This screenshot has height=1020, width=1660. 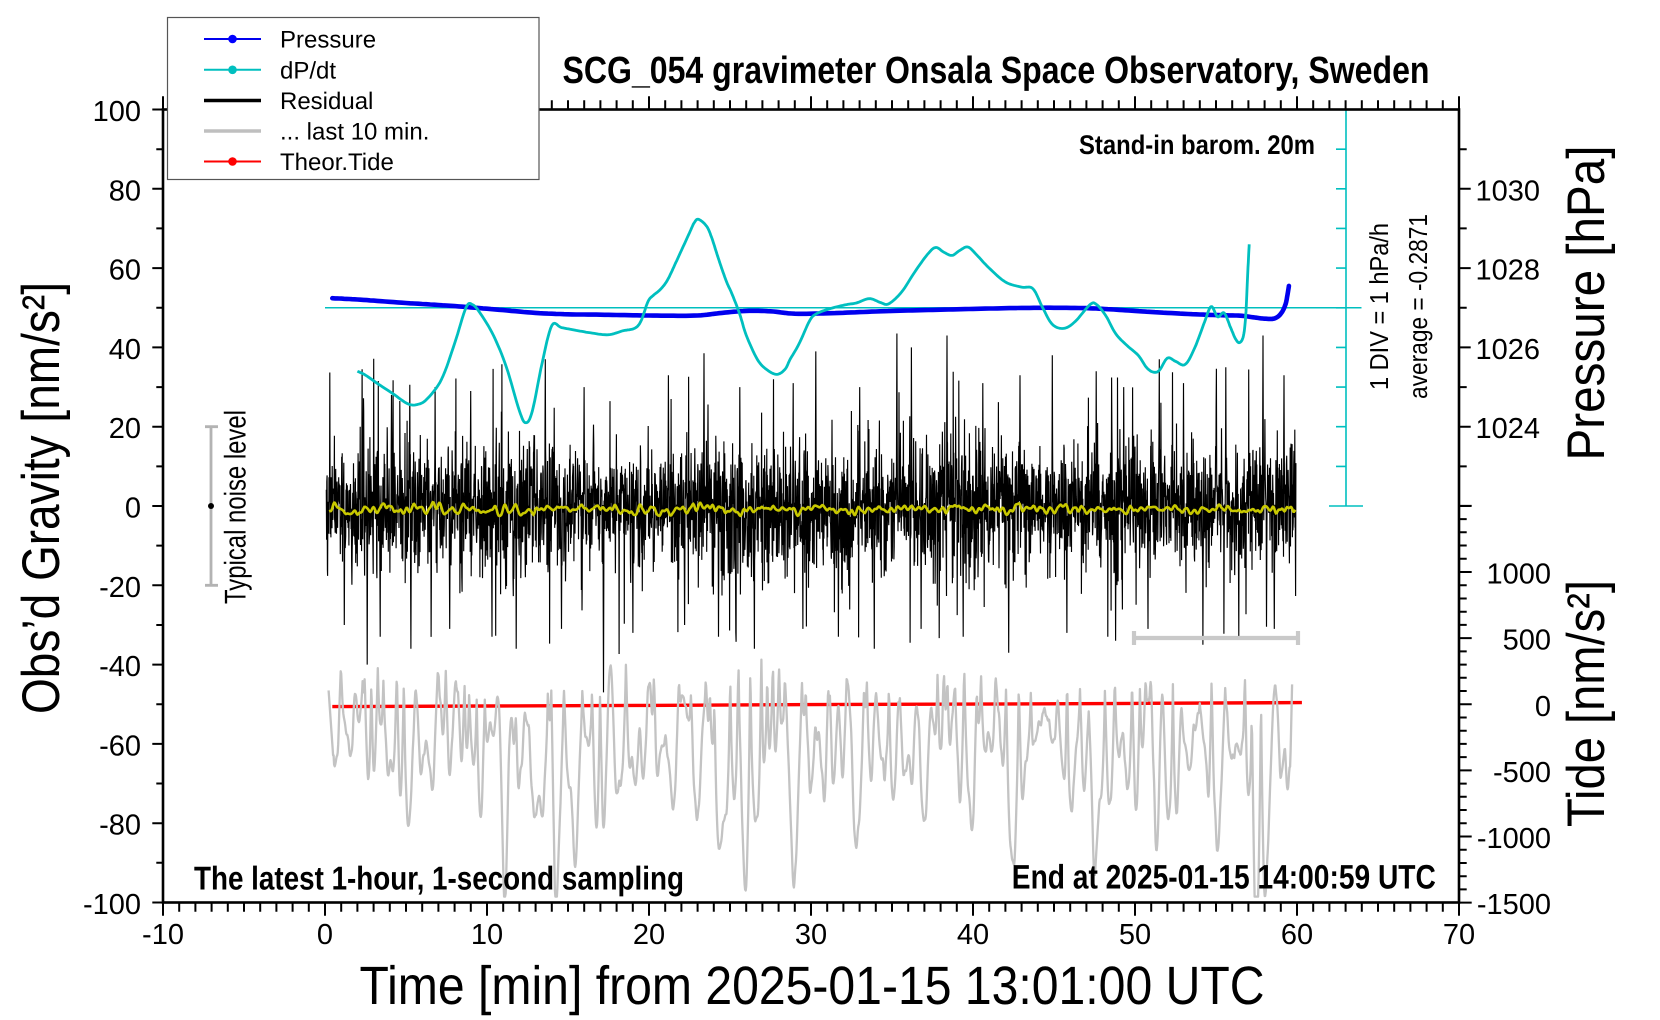 I want to click on svg-text: dP/dt, so click(x=308, y=70).